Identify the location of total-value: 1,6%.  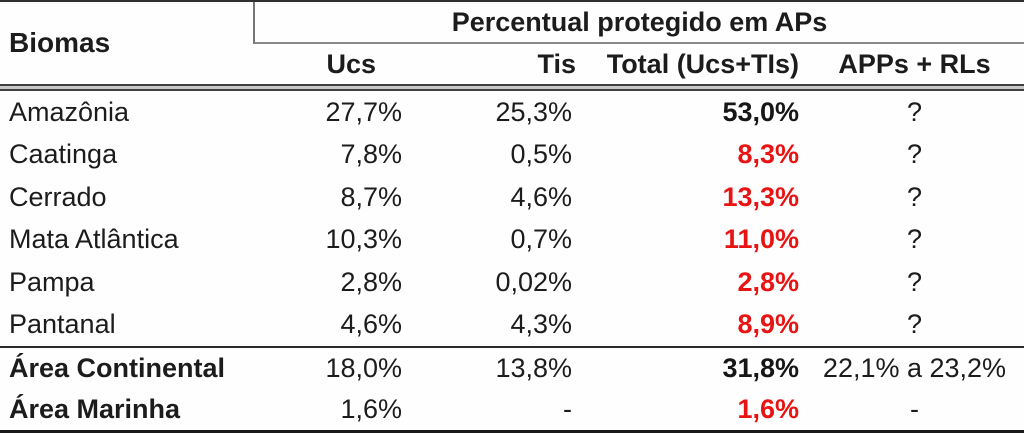
(768, 408).